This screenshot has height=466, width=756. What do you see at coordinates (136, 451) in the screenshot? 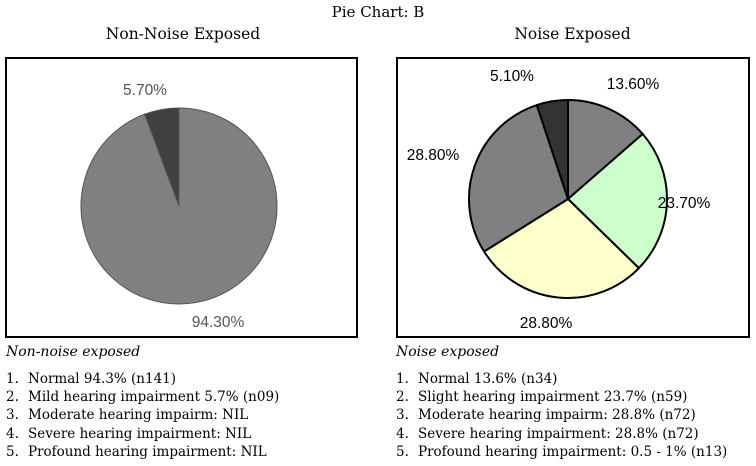
I see `legend-item: 5. Profound hearing impairment: NIL` at bounding box center [136, 451].